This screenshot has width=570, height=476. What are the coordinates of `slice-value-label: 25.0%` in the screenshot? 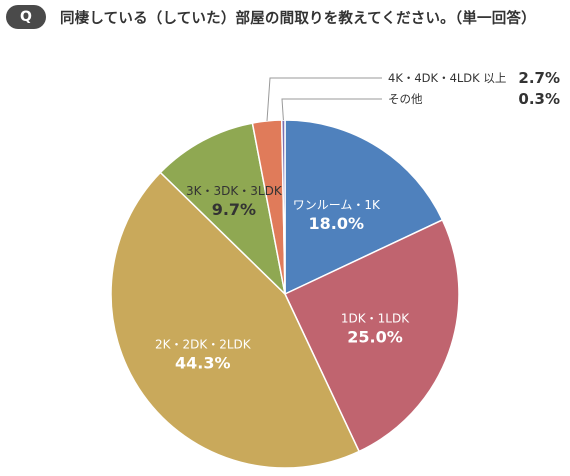 It's located at (375, 336).